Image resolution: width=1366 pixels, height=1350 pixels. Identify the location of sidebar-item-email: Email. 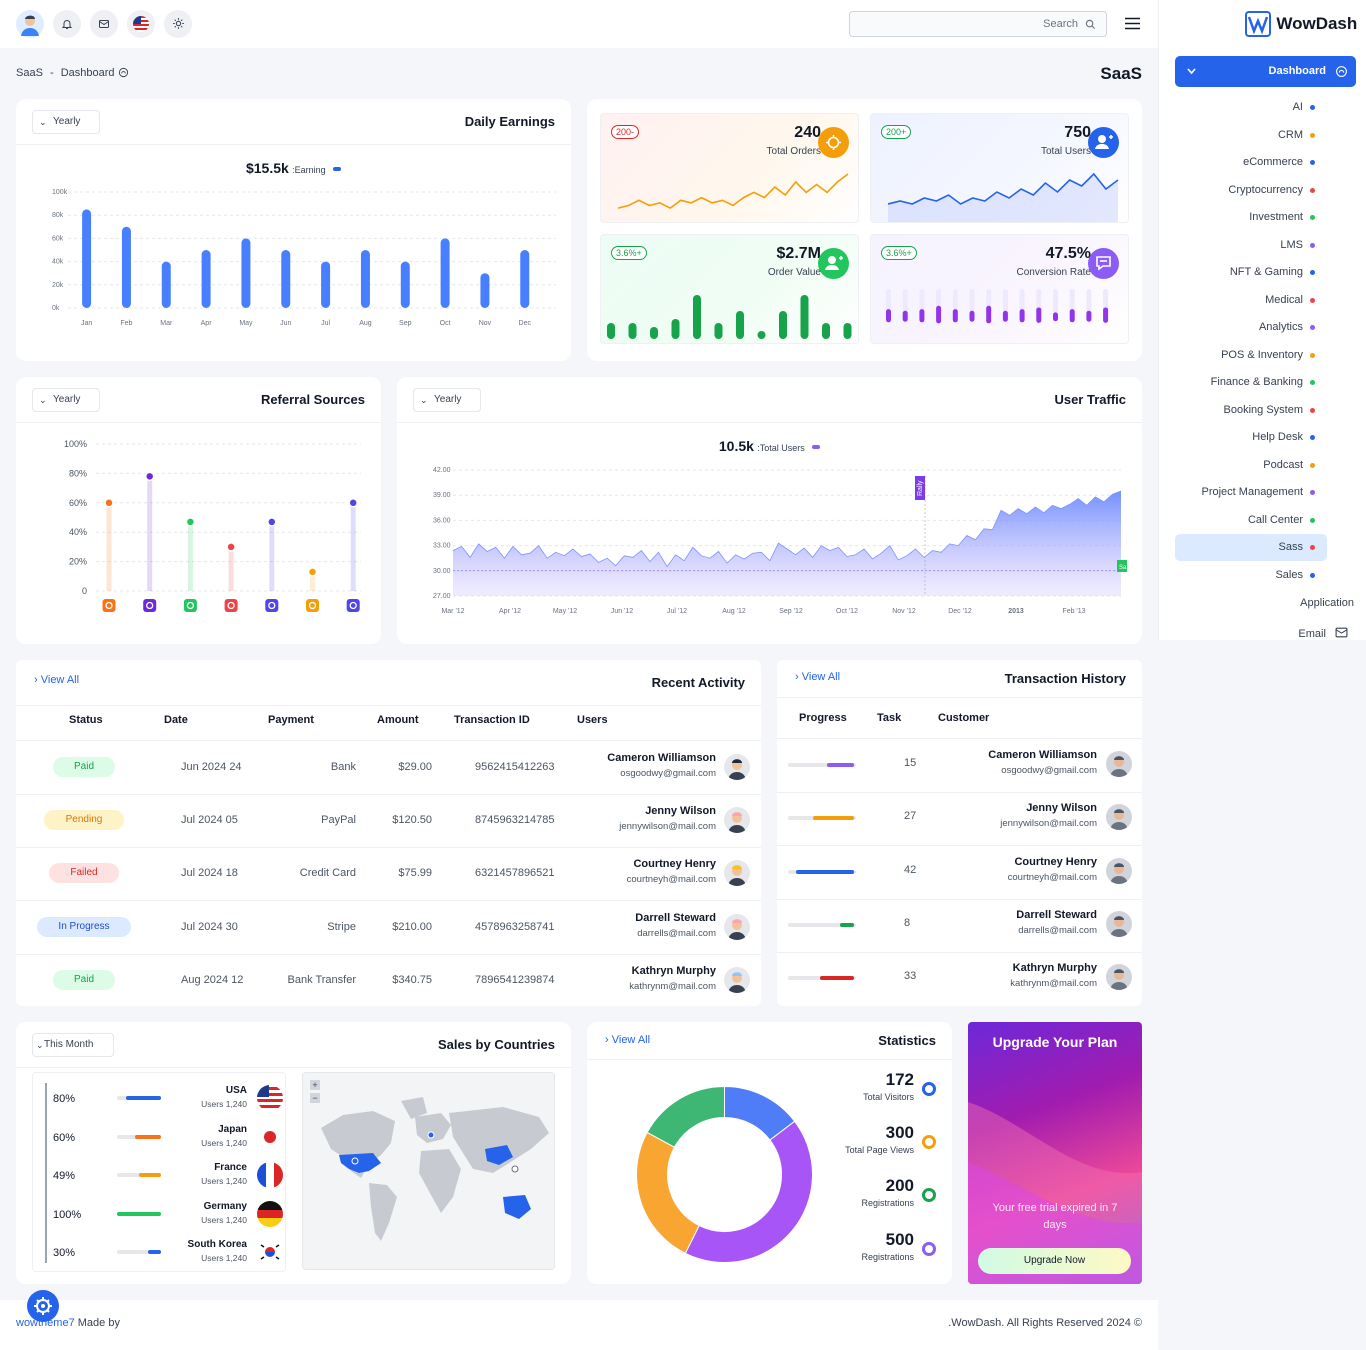
(1323, 633).